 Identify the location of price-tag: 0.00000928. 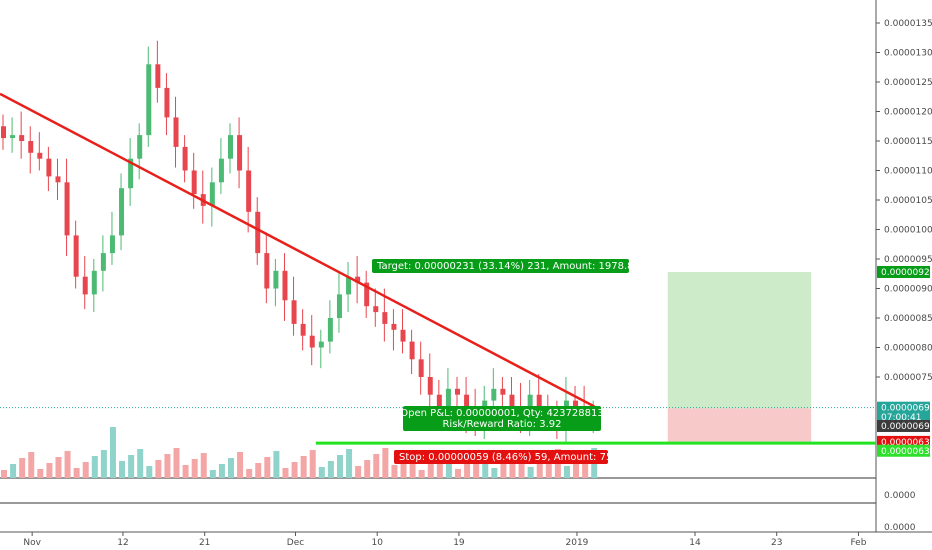
(904, 271).